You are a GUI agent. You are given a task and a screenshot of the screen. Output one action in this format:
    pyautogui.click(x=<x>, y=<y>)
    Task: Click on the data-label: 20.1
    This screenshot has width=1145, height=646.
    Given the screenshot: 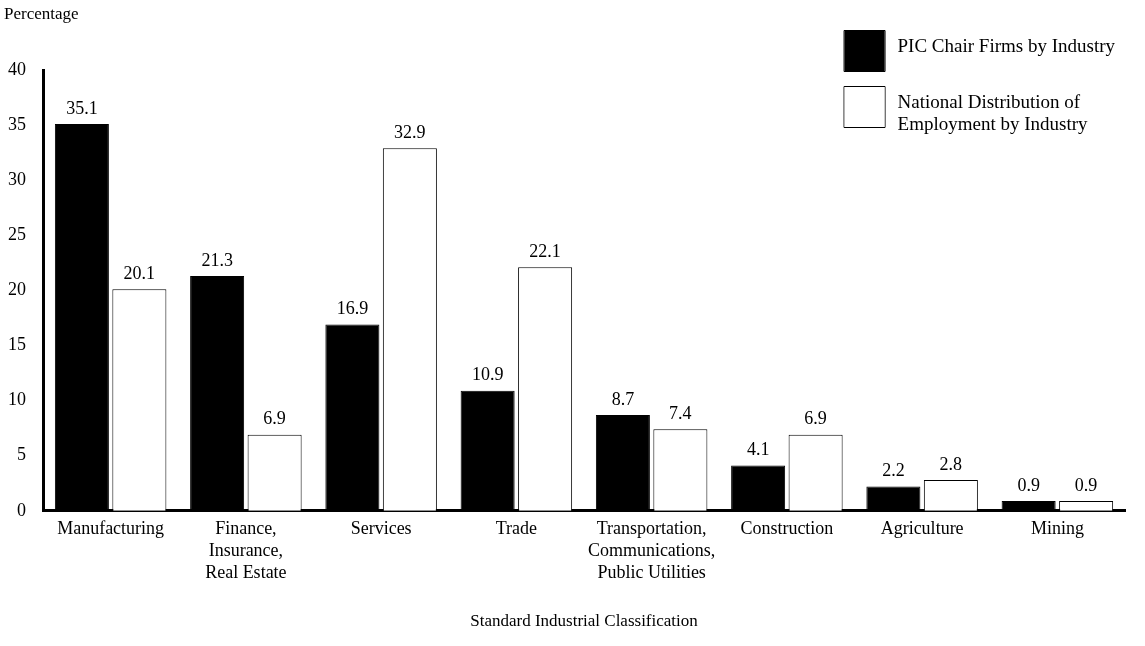 What is the action you would take?
    pyautogui.click(x=139, y=273)
    